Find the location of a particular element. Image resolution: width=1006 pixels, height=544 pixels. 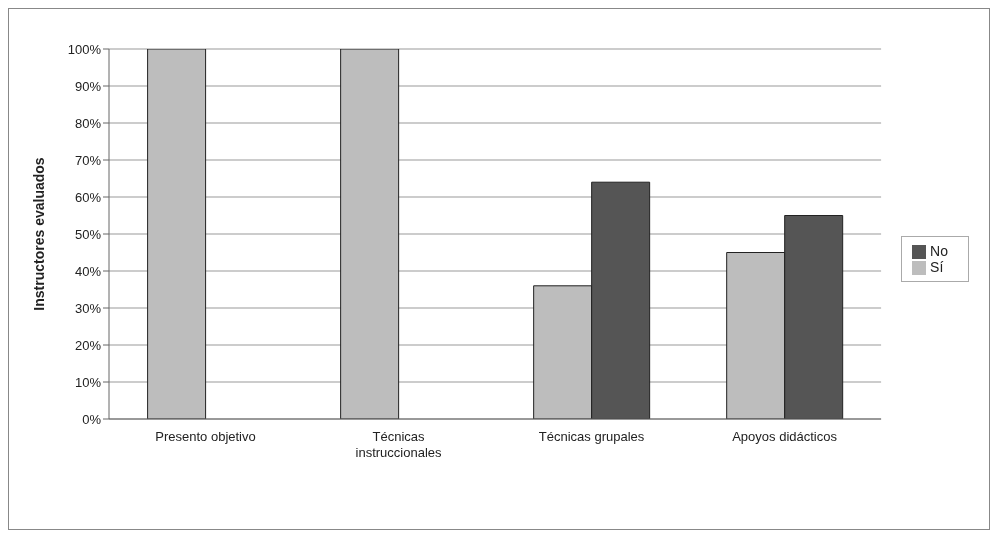

y-tick-label: 20% is located at coordinates (88, 345).